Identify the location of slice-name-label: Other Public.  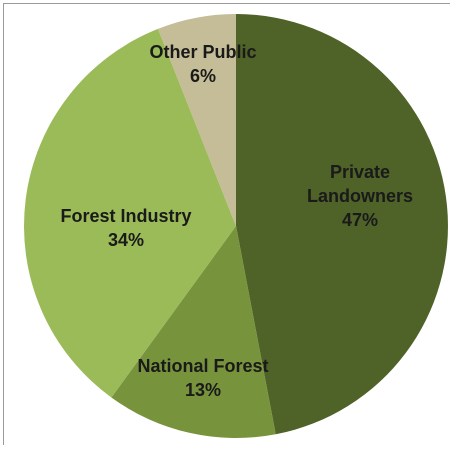
(202, 52).